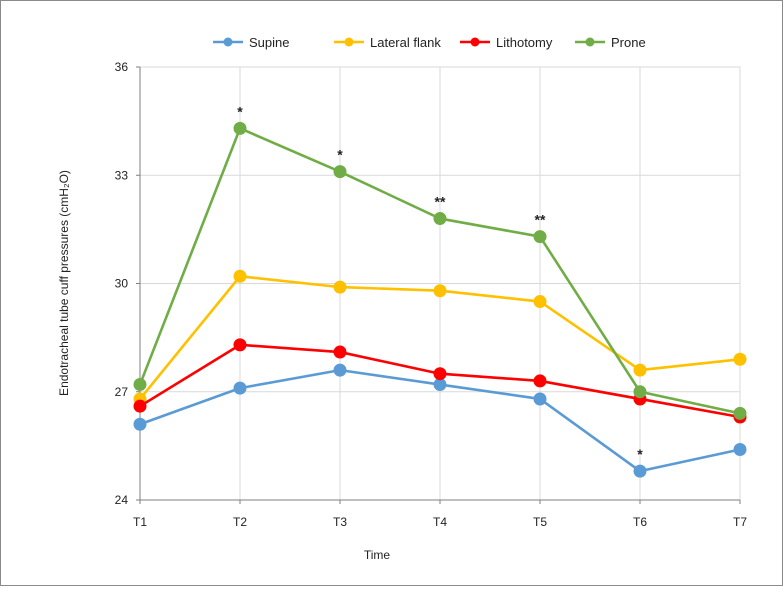  What do you see at coordinates (340, 370) in the screenshot?
I see `data-point-supine-t3` at bounding box center [340, 370].